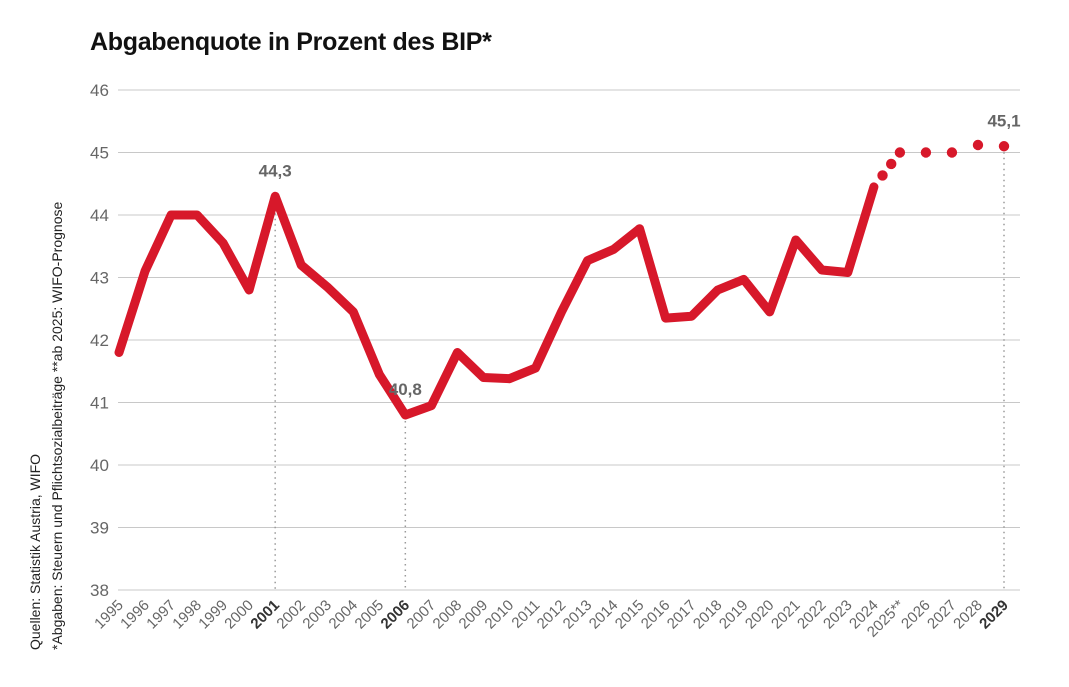 The width and height of the screenshot is (1069, 687). I want to click on x-tick-label: 2013, so click(578, 615).